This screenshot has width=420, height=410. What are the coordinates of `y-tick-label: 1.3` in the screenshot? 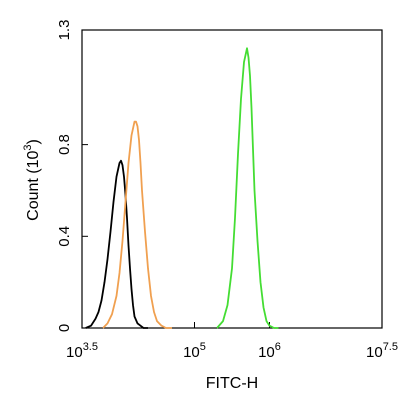 It's located at (64, 30).